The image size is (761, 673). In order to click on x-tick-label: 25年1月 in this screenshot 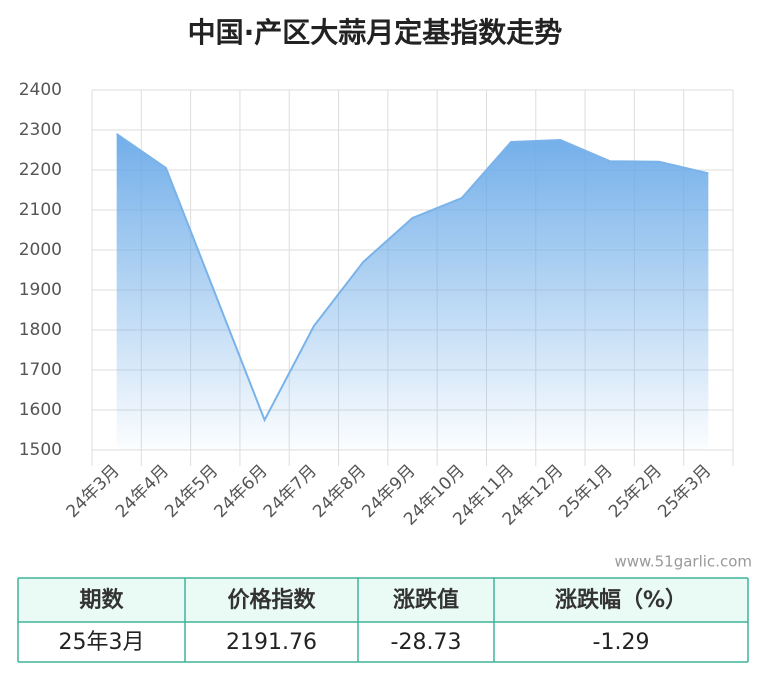, I will do `click(586, 491)`.